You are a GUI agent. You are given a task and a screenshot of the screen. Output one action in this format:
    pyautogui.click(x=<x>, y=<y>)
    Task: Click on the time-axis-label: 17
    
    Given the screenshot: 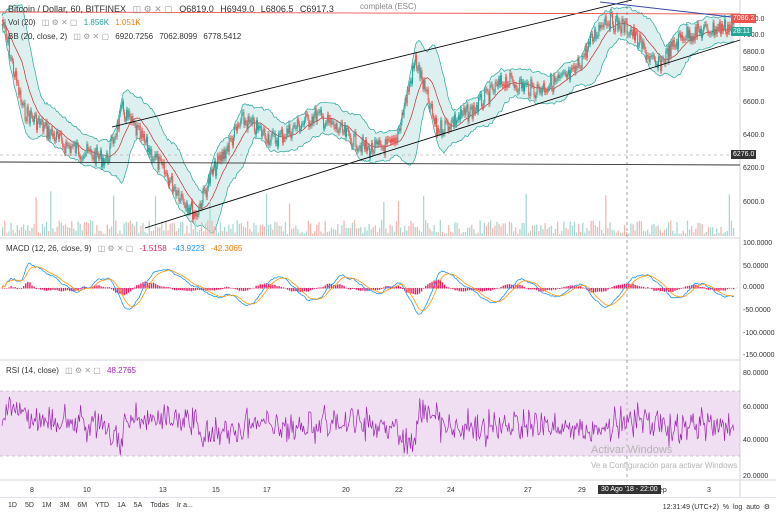 What is the action you would take?
    pyautogui.click(x=267, y=490)
    